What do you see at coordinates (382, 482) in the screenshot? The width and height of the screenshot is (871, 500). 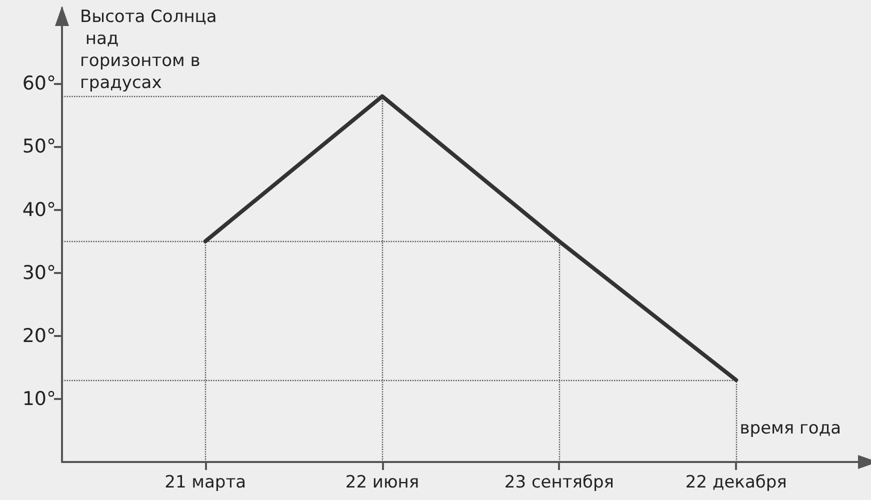 I see `x-tick-label: 22 июня` at bounding box center [382, 482].